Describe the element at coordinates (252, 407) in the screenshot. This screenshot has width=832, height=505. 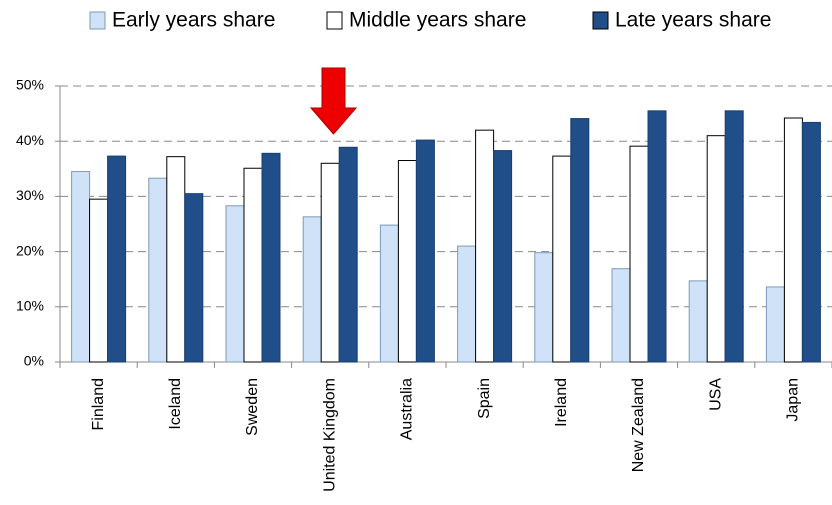
I see `x-tick-label: Sweden` at that location.